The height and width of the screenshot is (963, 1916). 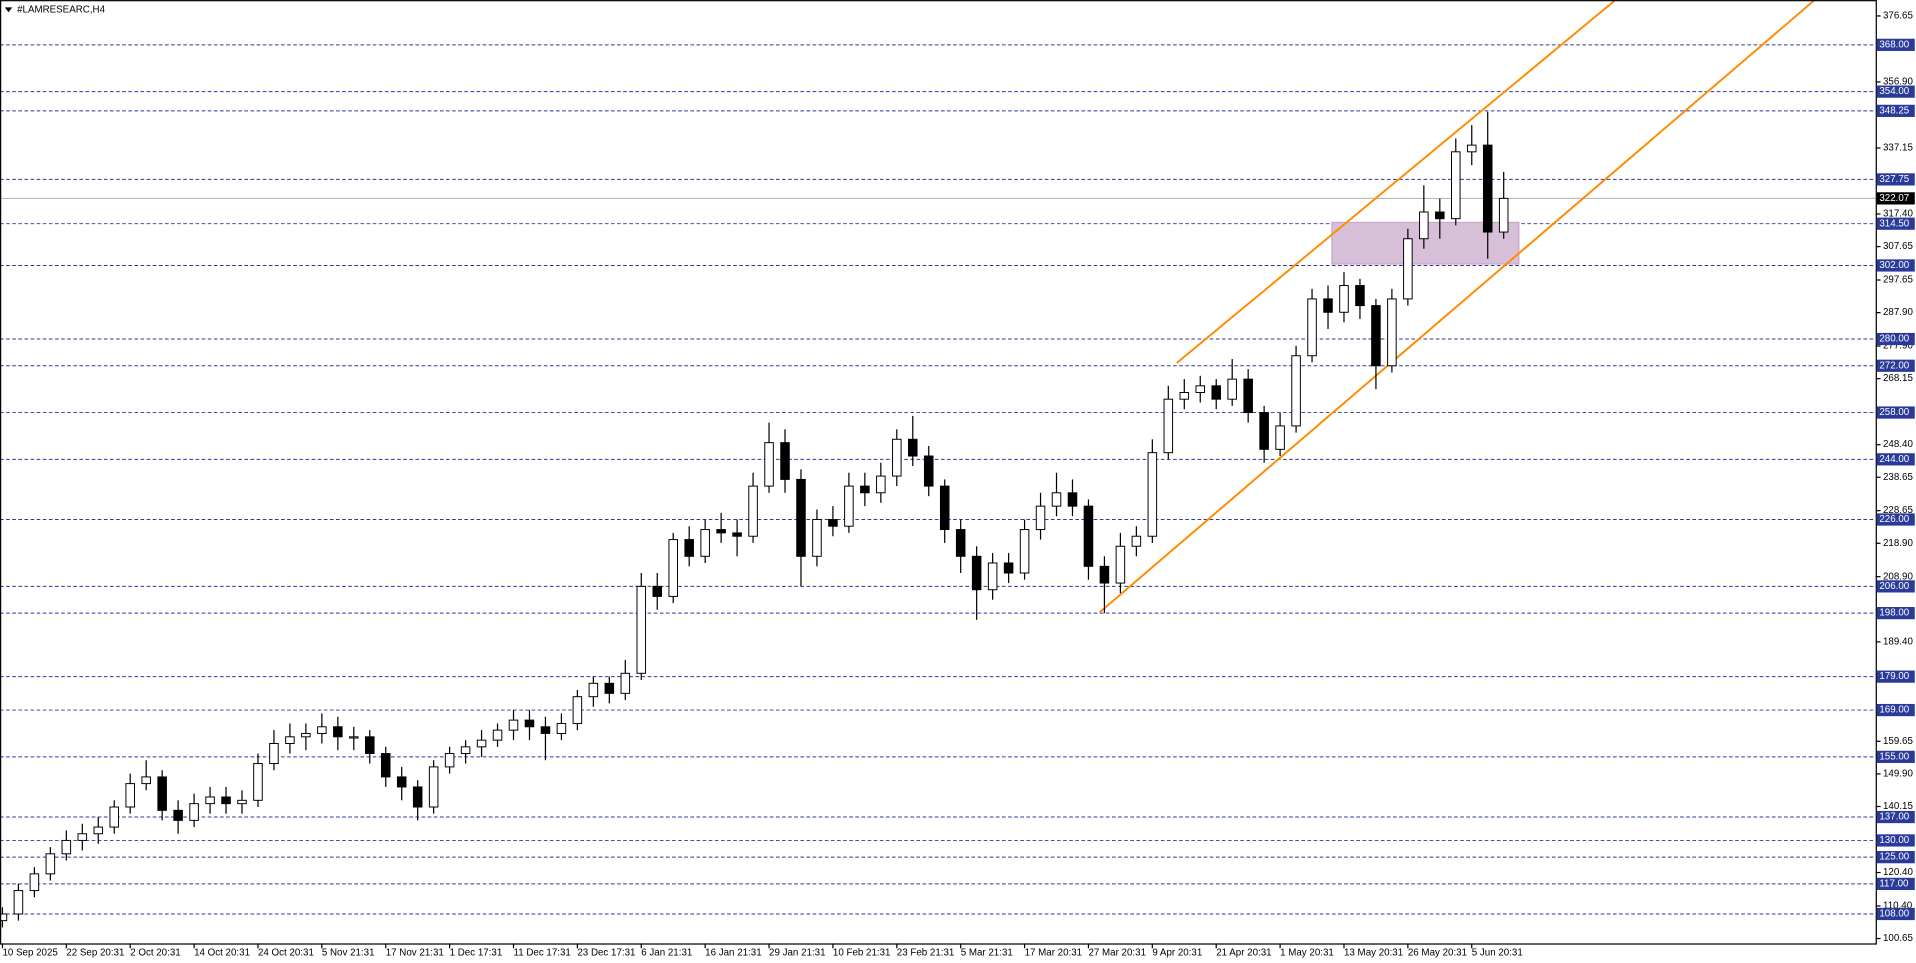 What do you see at coordinates (733, 953) in the screenshot?
I see `x-tick-label: 16 Jan 21:31` at bounding box center [733, 953].